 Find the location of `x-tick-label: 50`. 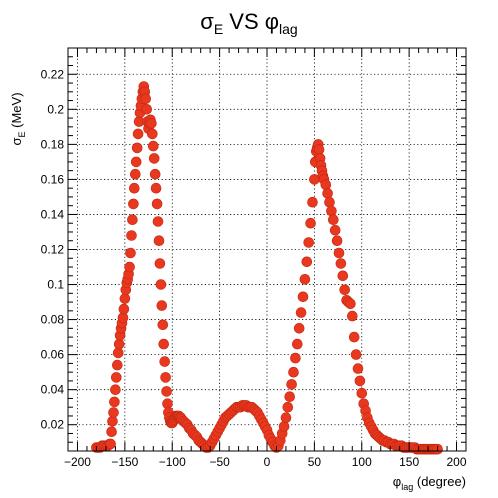

x-tick-label: 50 is located at coordinates (315, 462).